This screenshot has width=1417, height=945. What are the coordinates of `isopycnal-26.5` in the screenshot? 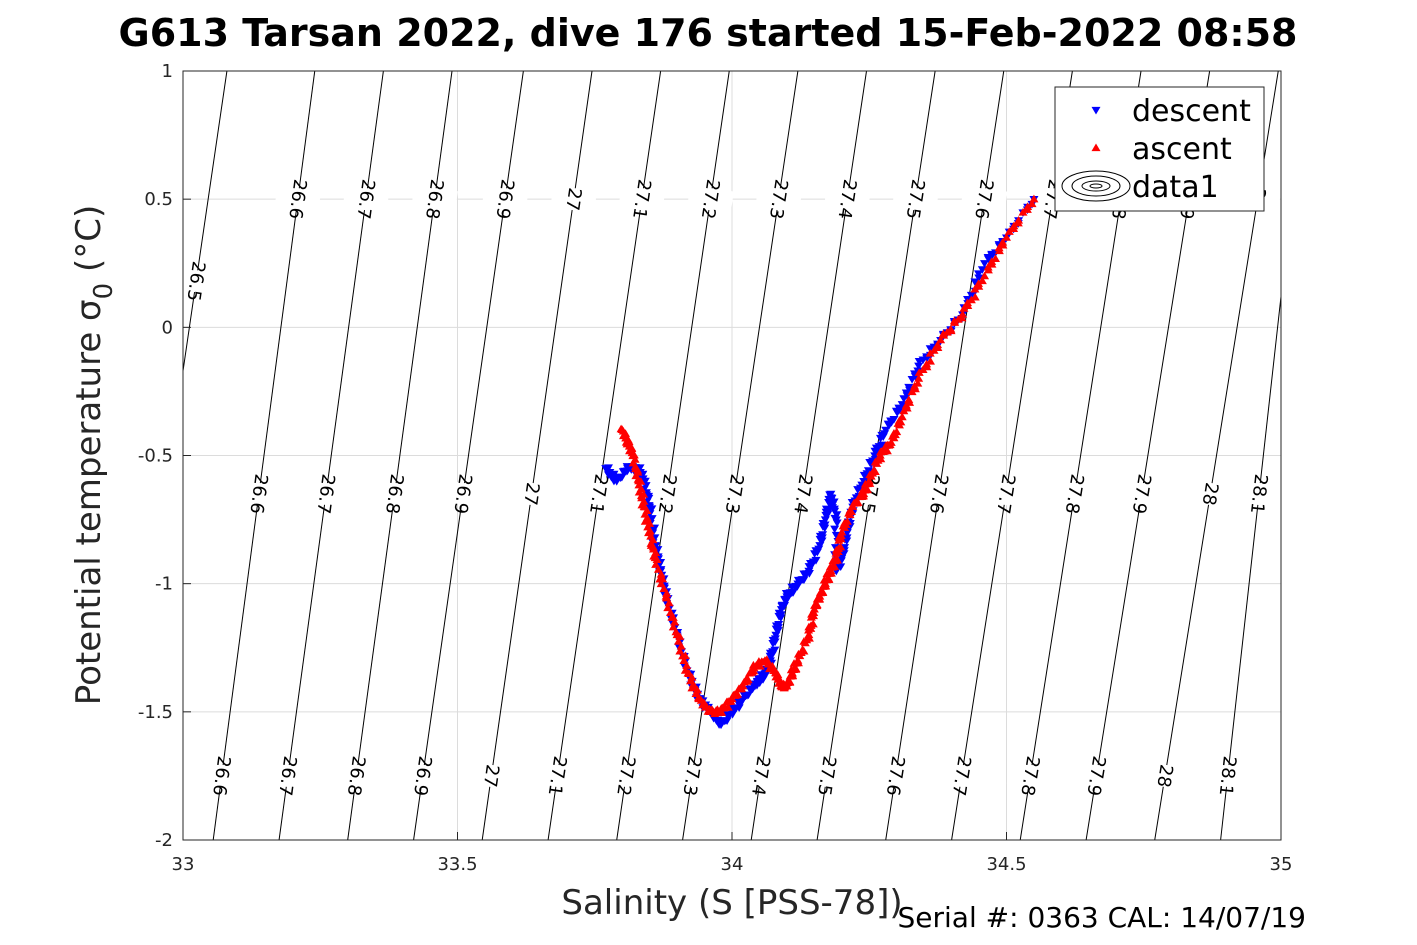 It's located at (205, 220).